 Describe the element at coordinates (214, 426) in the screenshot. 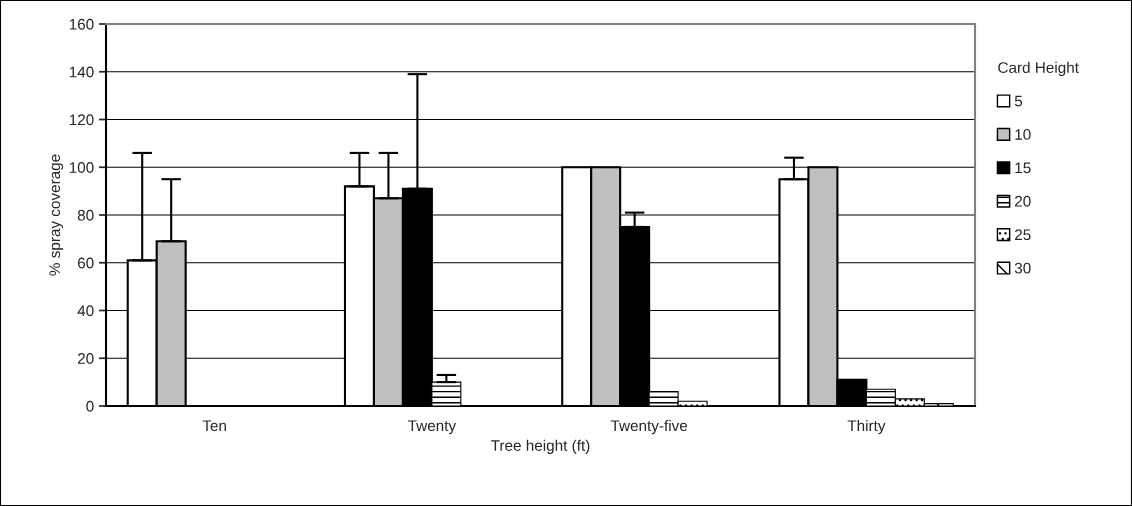

I see `x-tick-label: Ten` at that location.